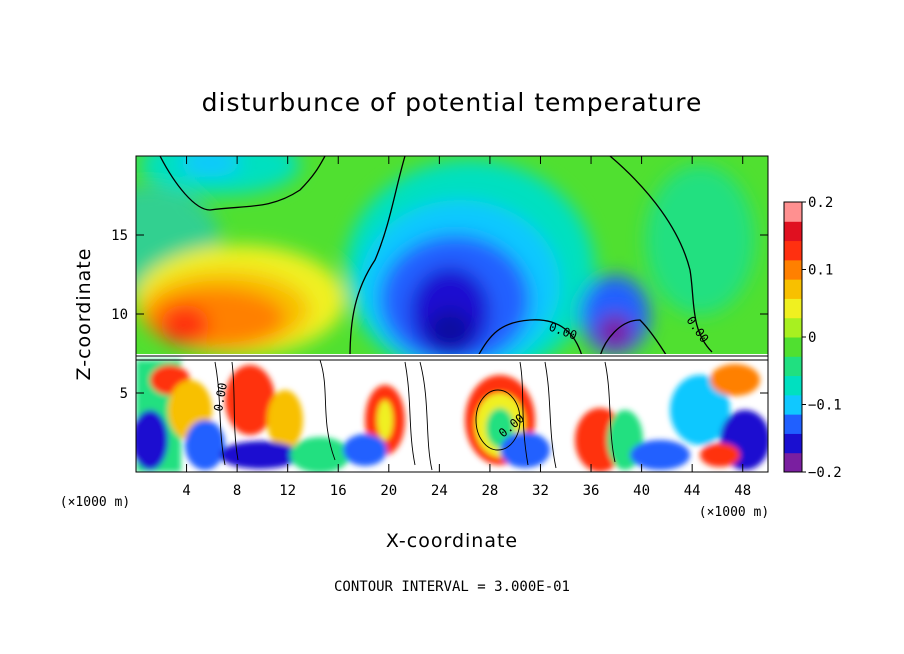 The image size is (904, 654). I want to click on x-tick-label: 4, so click(186, 491).